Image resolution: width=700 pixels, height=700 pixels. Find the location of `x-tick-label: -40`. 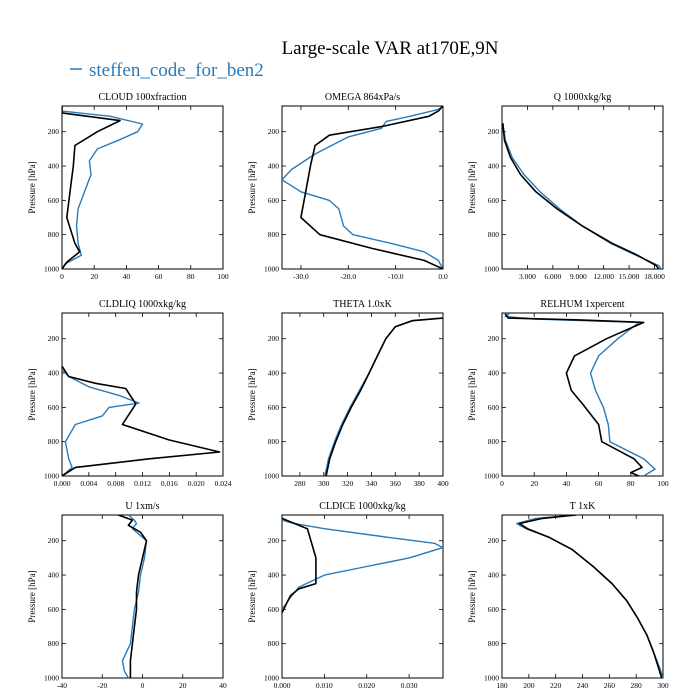

x-tick-label: -40 is located at coordinates (62, 685).